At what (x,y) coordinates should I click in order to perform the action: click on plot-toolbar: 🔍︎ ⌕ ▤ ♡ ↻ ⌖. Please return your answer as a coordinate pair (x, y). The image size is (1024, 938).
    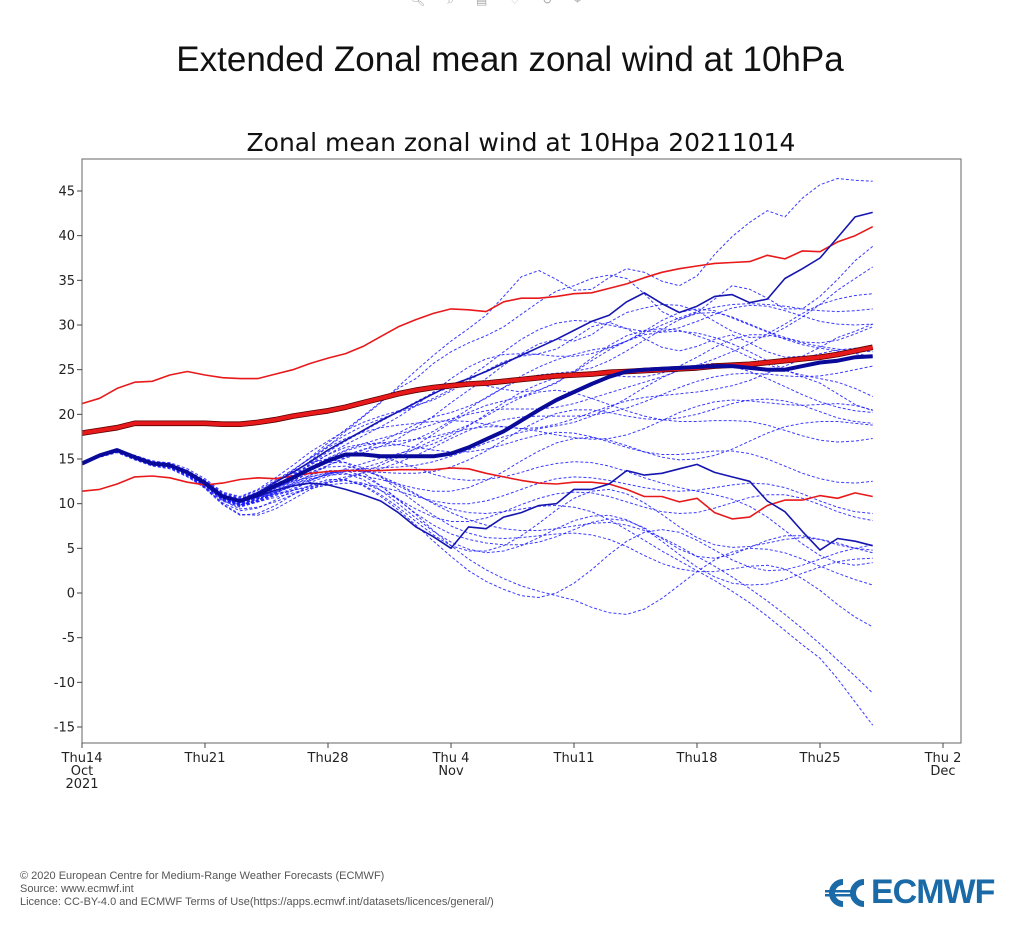
    Looking at the image, I should click on (510, 4).